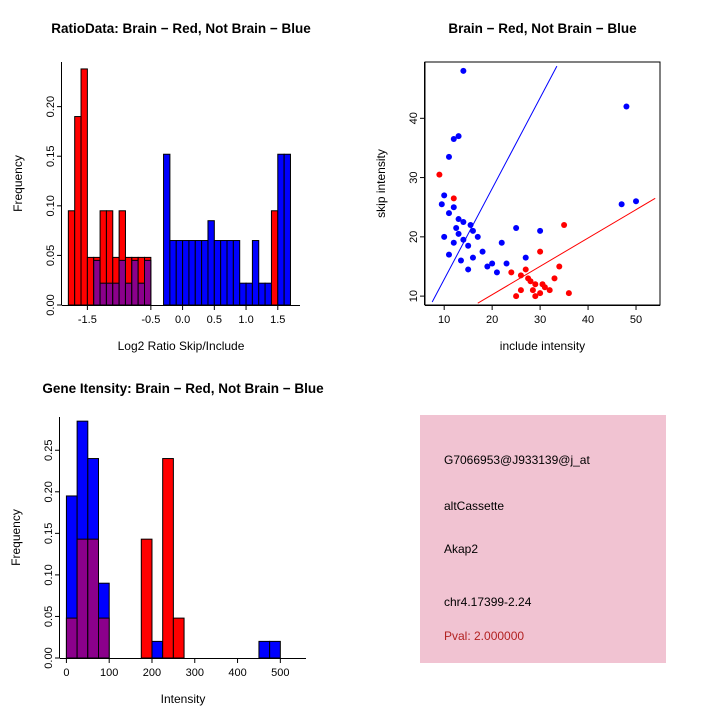  I want to click on svg-text: 300, so click(195, 673).